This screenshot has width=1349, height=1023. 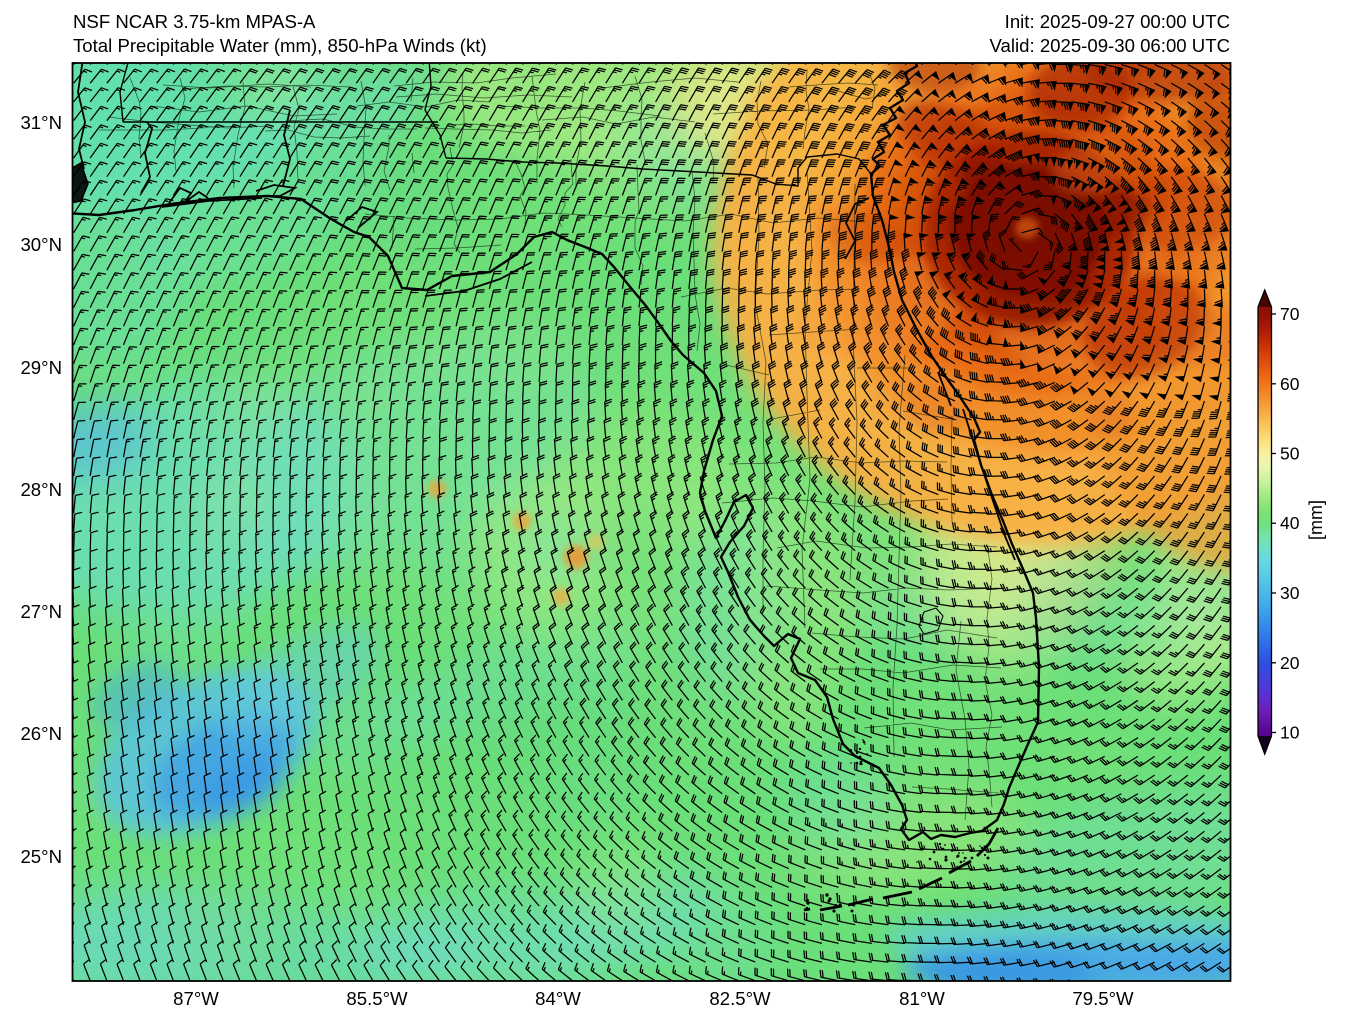 I want to click on svg-text: 82.5°W, so click(x=740, y=998).